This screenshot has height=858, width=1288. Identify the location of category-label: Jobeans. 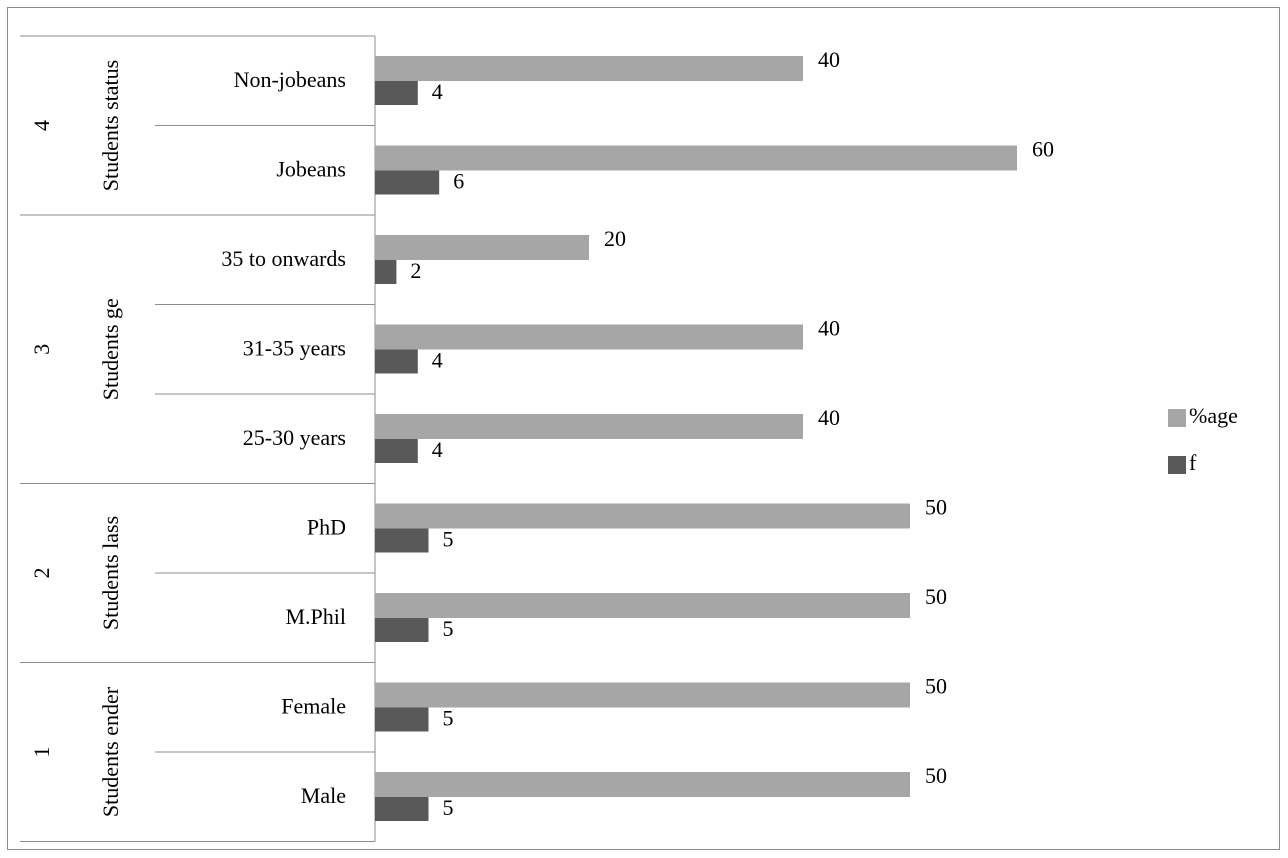
(311, 169).